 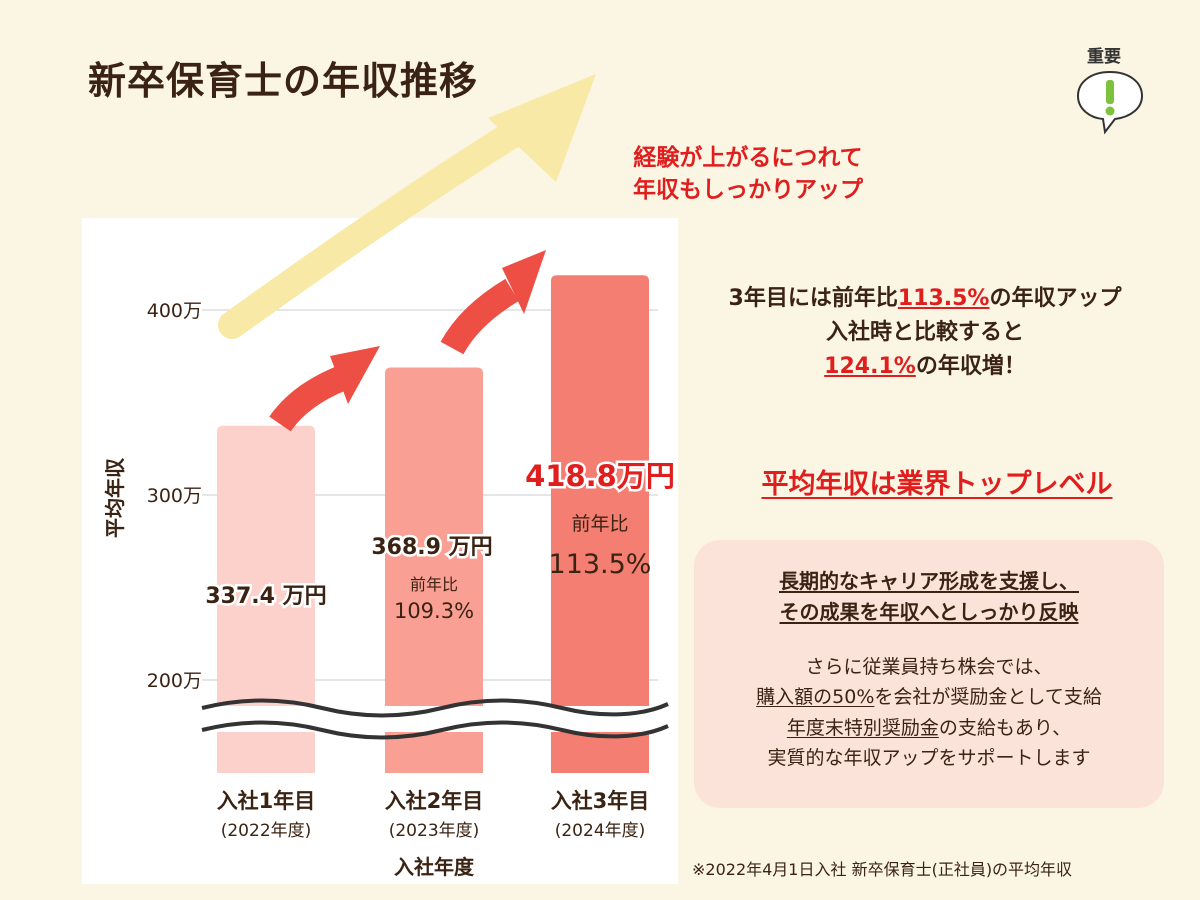 I want to click on y-tick-label: 400万, so click(x=174, y=311).